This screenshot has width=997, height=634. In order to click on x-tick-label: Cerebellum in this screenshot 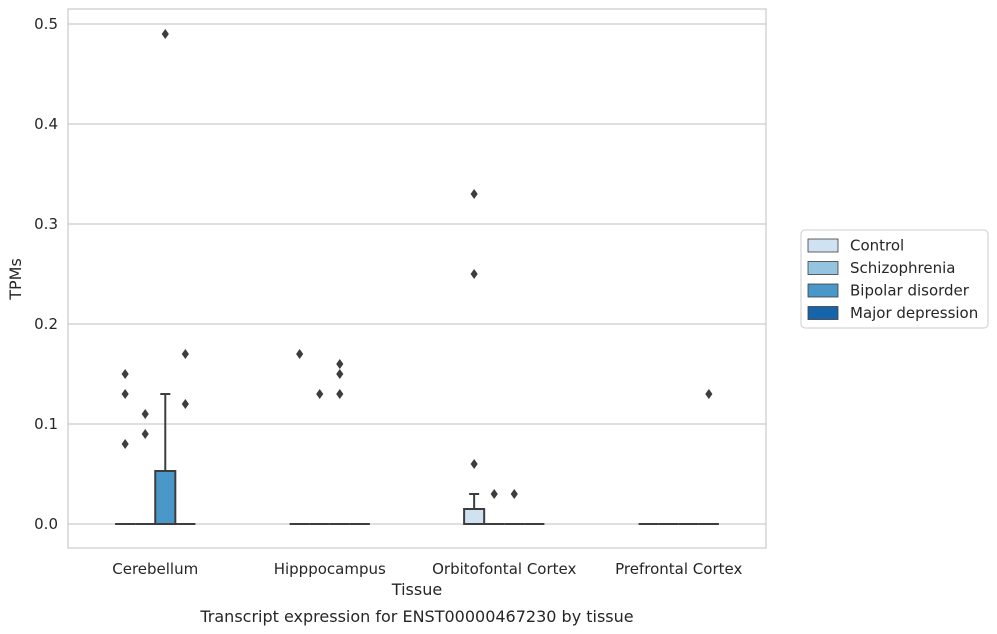, I will do `click(155, 569)`.